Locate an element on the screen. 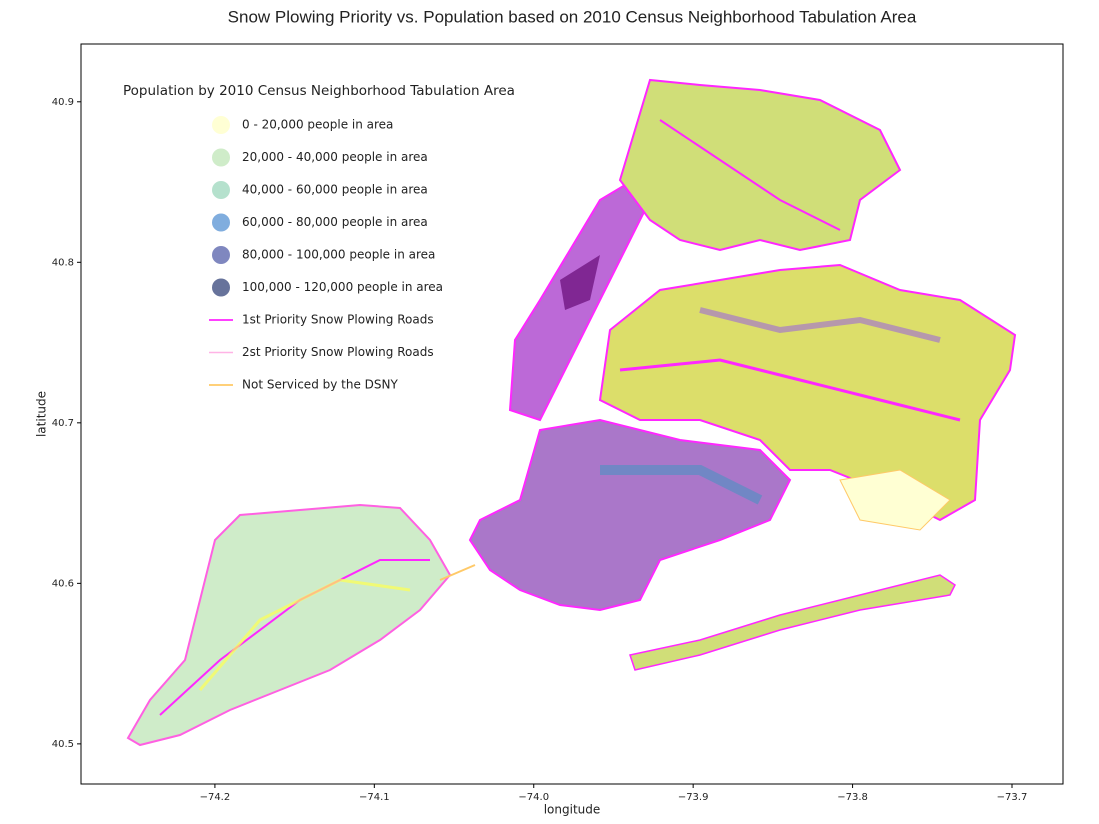  y-tick-label: 40.5 is located at coordinates (63, 744).